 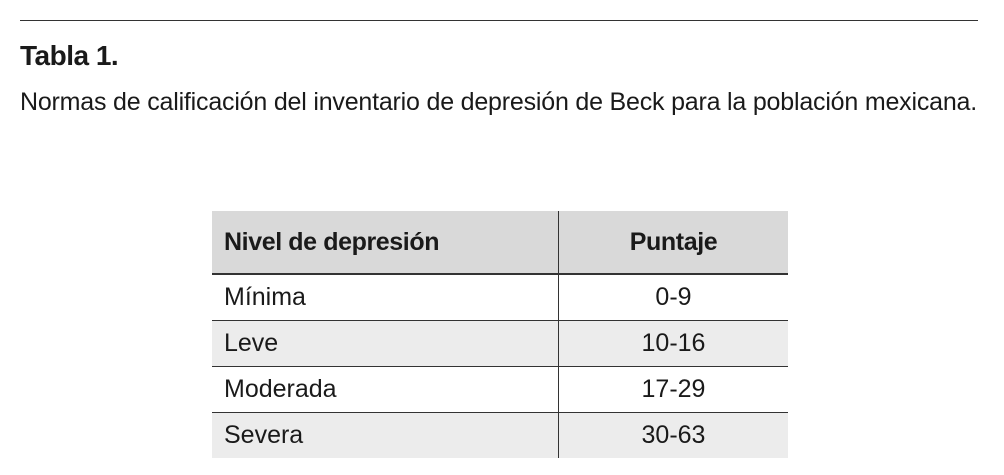 I want to click on row-level-cell: Moderada, so click(x=385, y=389).